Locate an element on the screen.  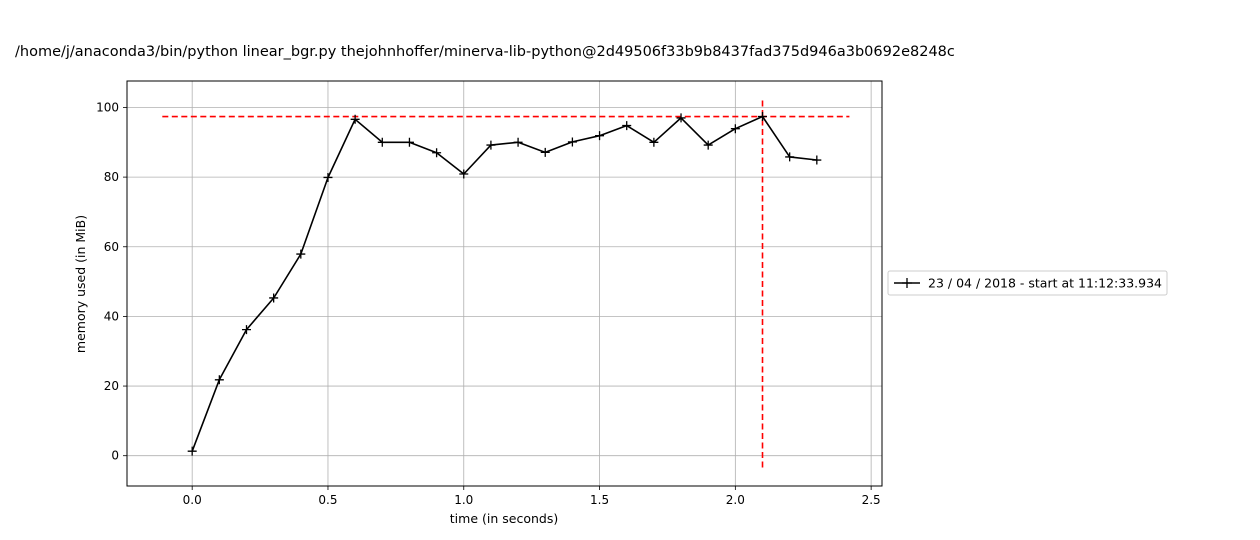
legend-box is located at coordinates (1027, 283).